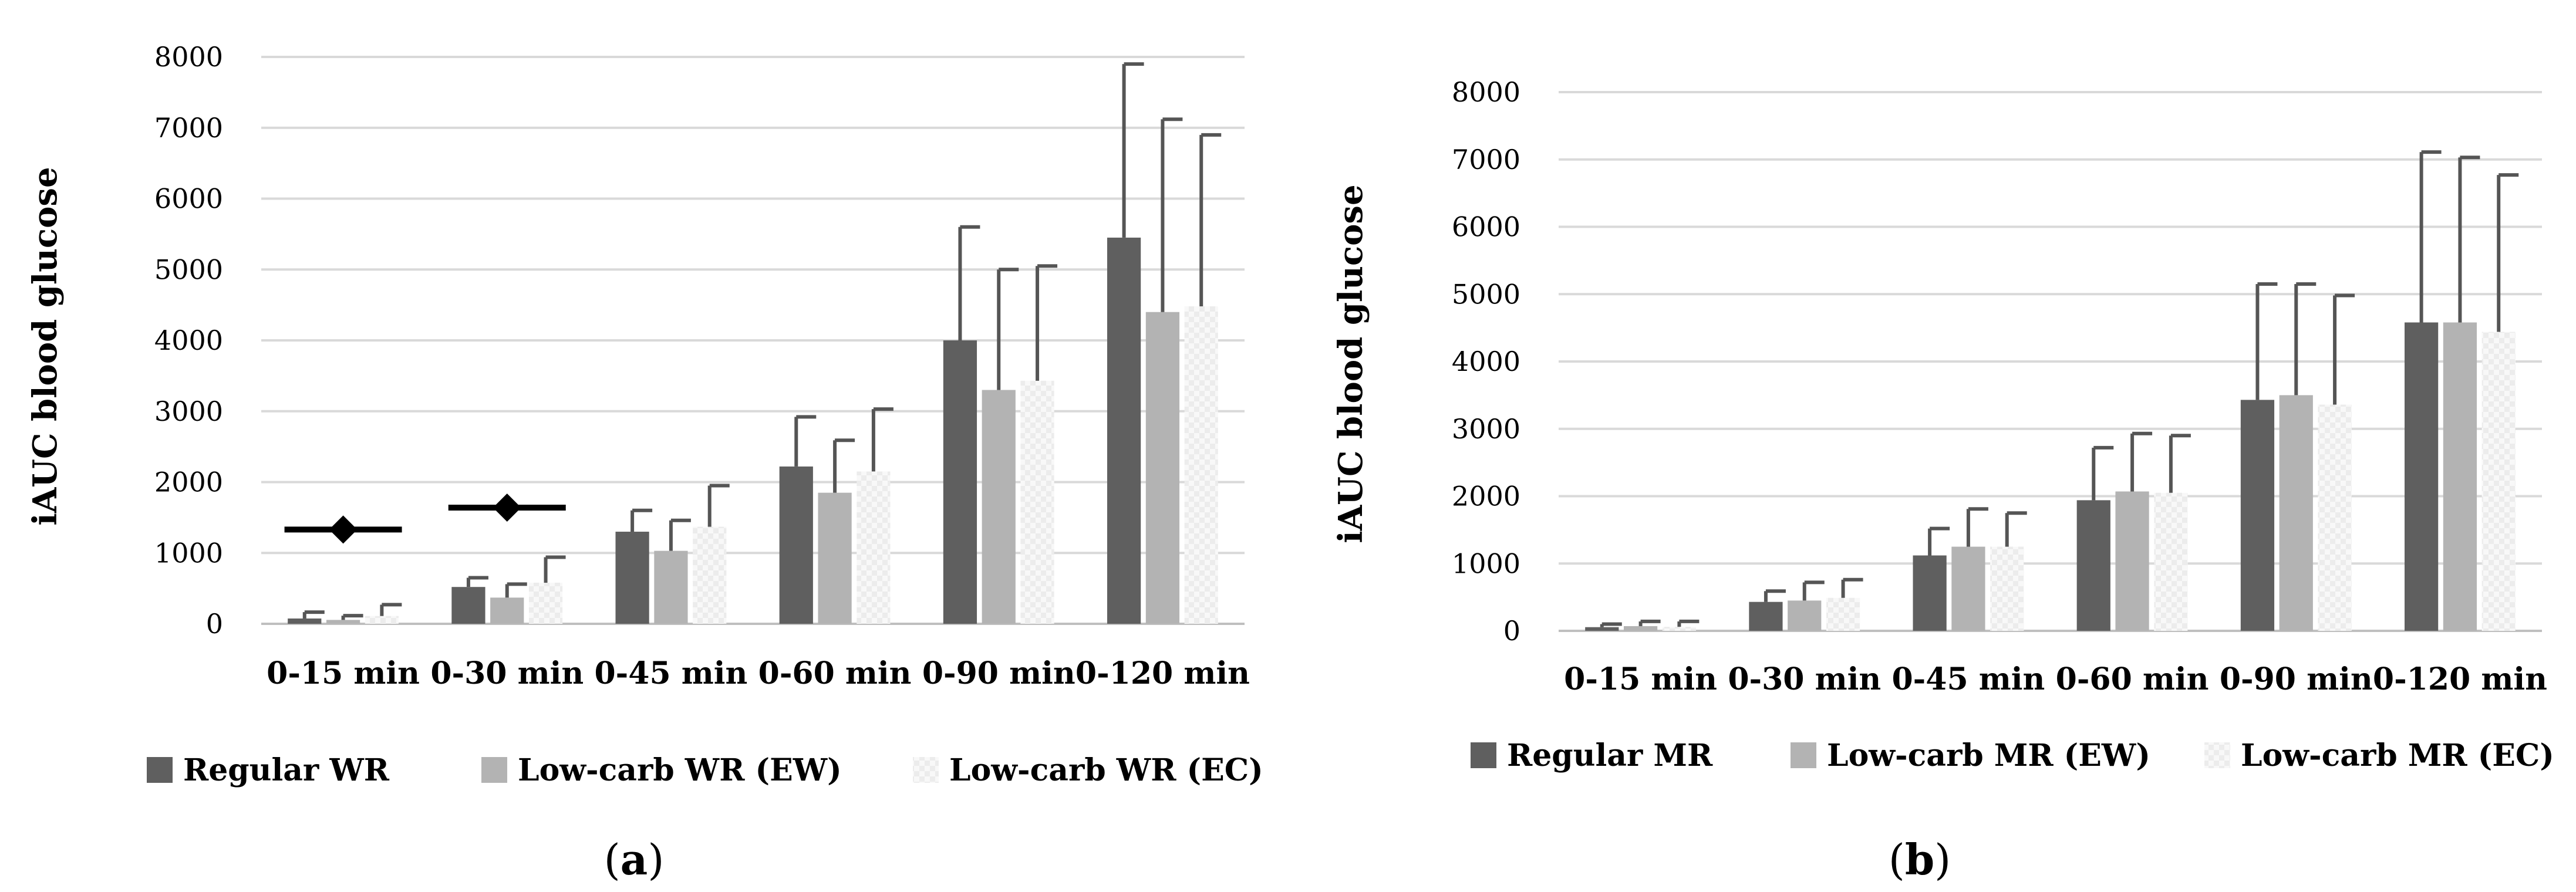 This screenshot has width=2576, height=892. What do you see at coordinates (2050, 476) in the screenshot?
I see `bars` at bounding box center [2050, 476].